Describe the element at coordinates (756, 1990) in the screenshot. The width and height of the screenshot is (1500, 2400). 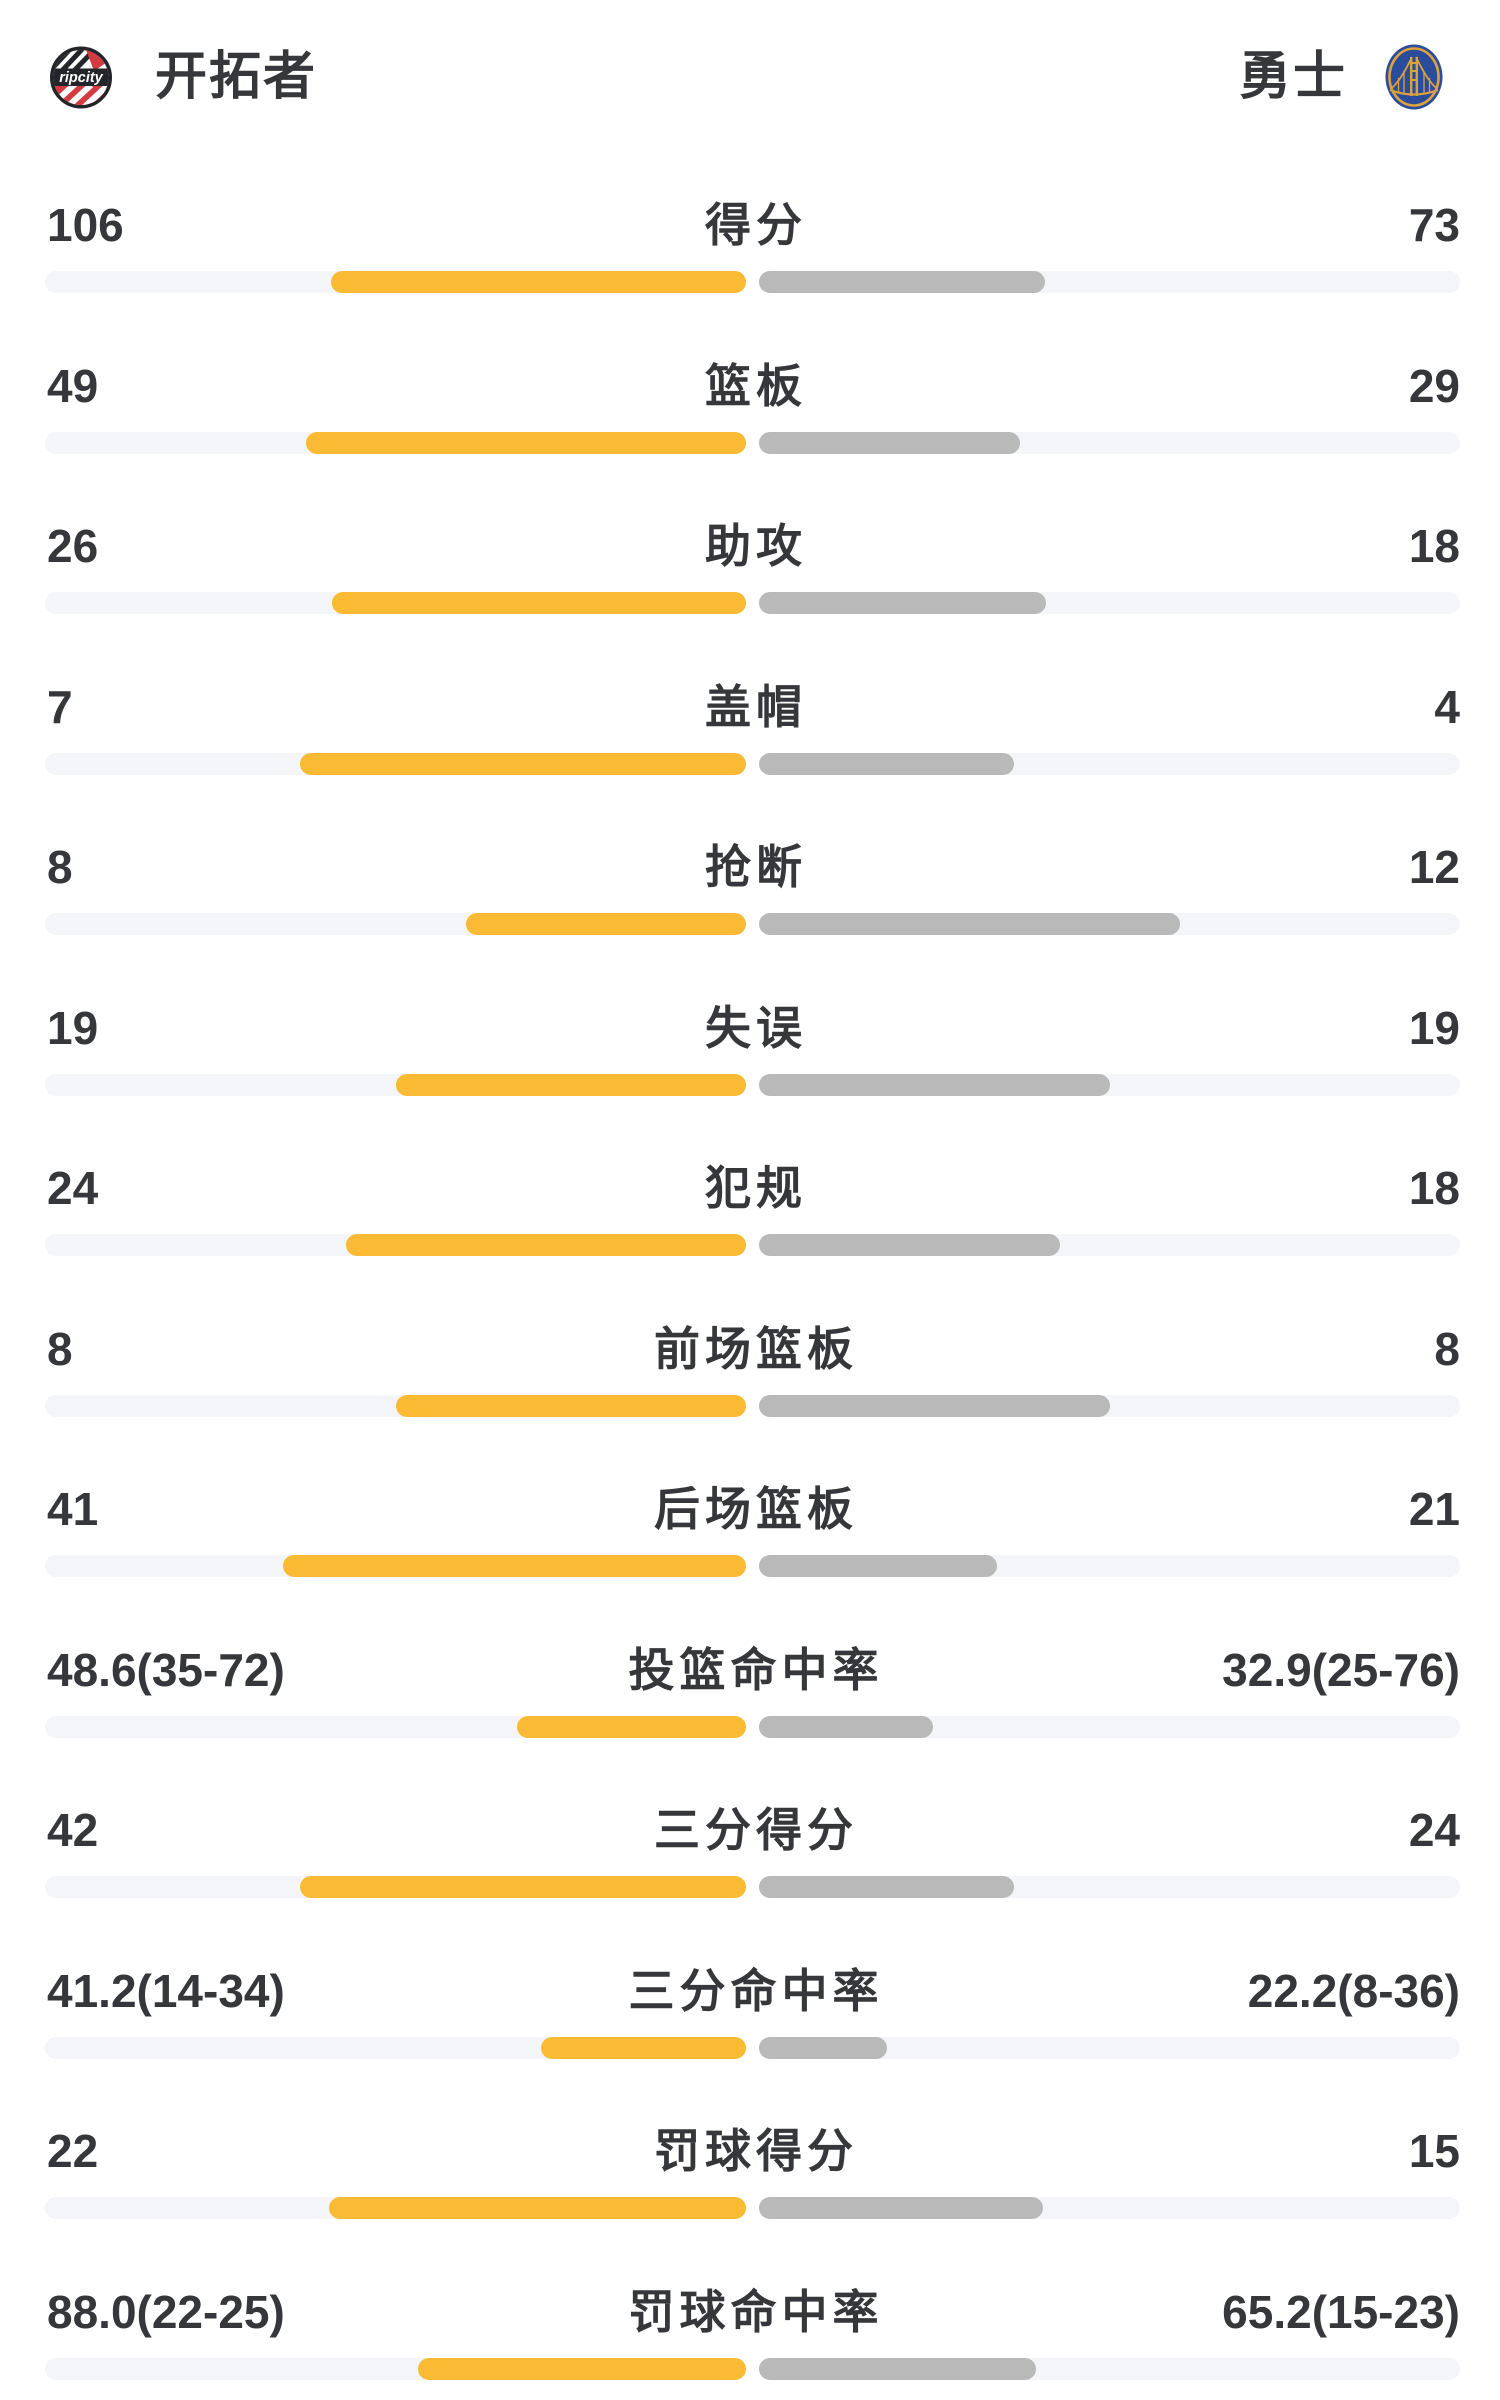
I see `stat-label: 三分命中率` at that location.